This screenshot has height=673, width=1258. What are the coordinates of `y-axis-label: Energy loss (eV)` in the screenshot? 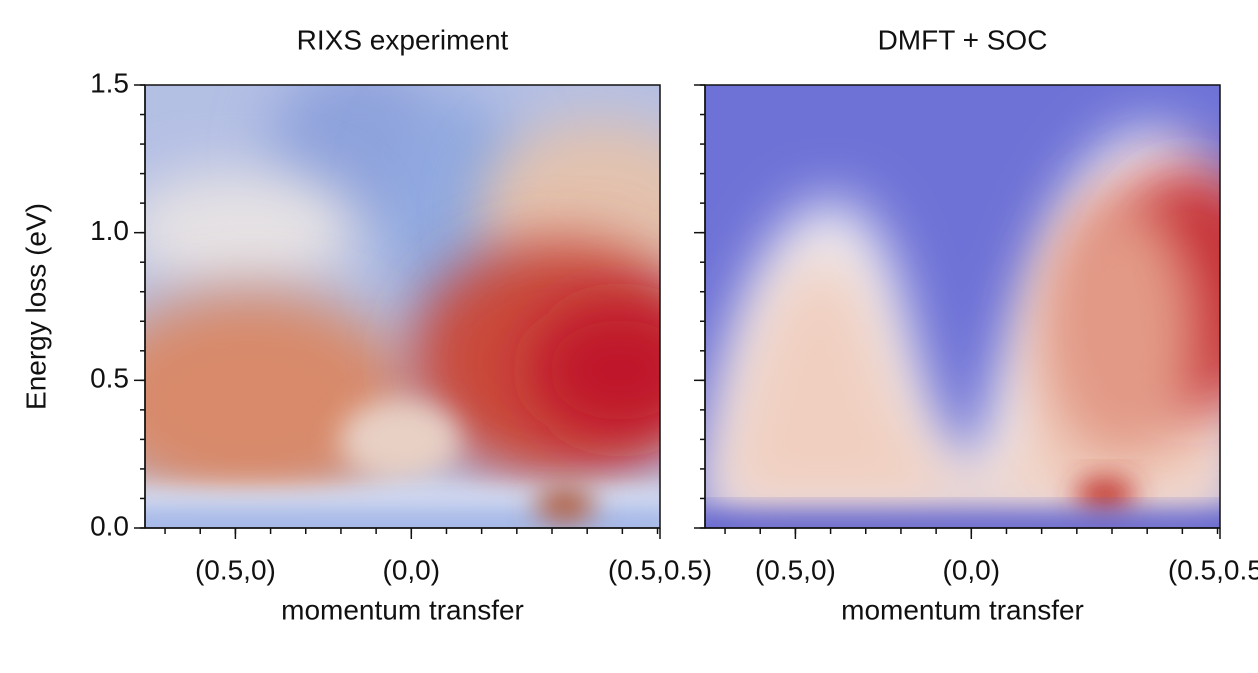 It's located at (35, 306).